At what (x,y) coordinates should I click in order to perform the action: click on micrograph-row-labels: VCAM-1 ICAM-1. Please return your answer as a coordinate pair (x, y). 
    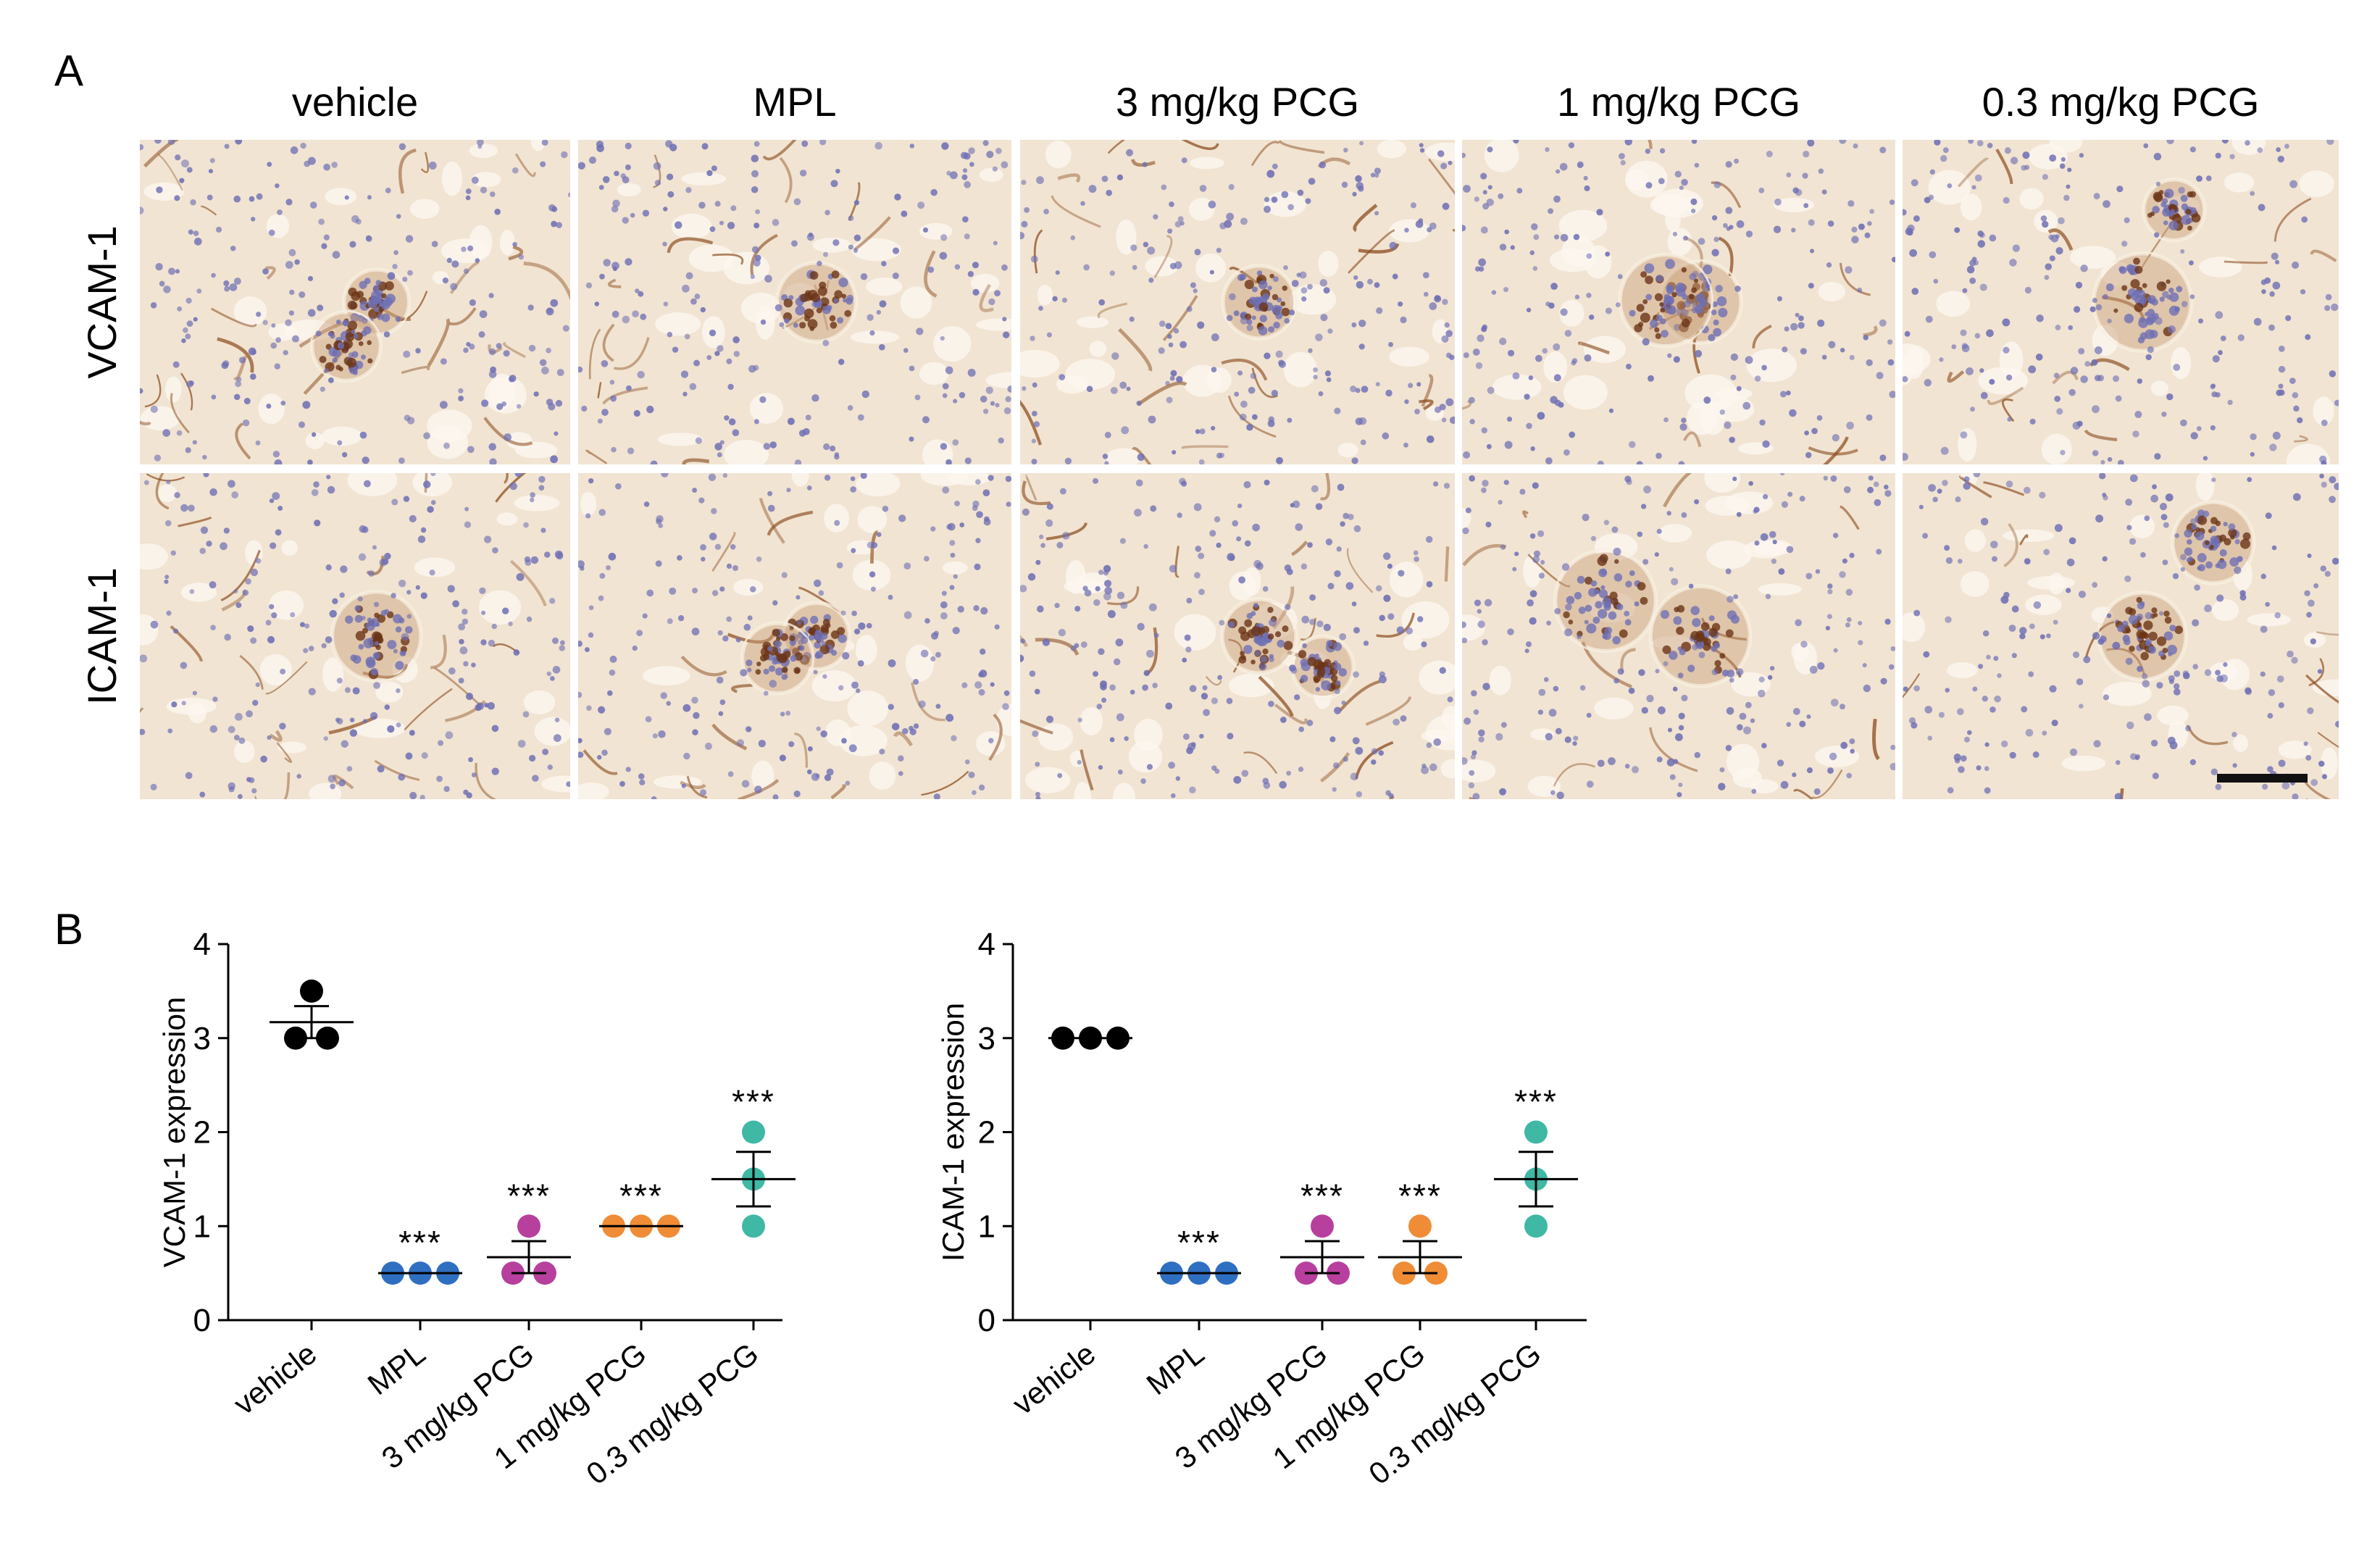
    Looking at the image, I should click on (102, 465).